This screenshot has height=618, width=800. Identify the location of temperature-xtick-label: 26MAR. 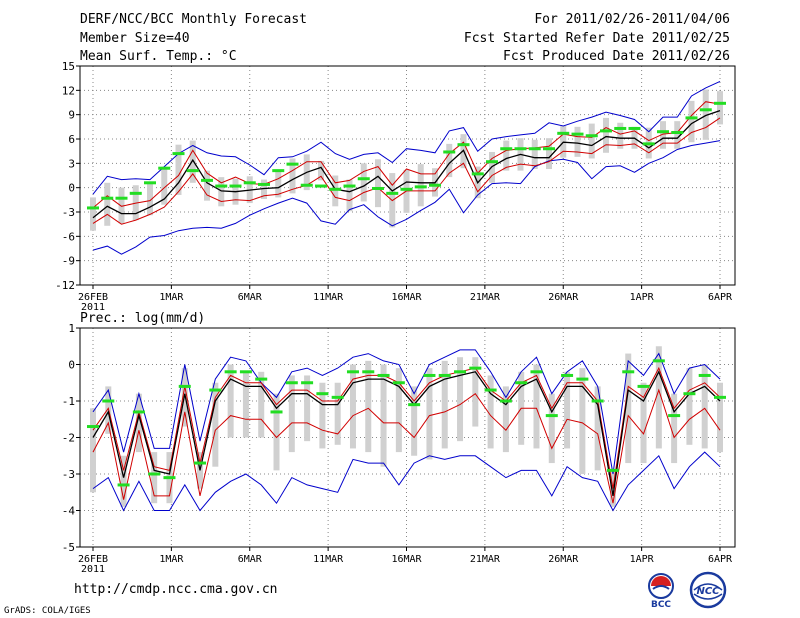
(563, 297).